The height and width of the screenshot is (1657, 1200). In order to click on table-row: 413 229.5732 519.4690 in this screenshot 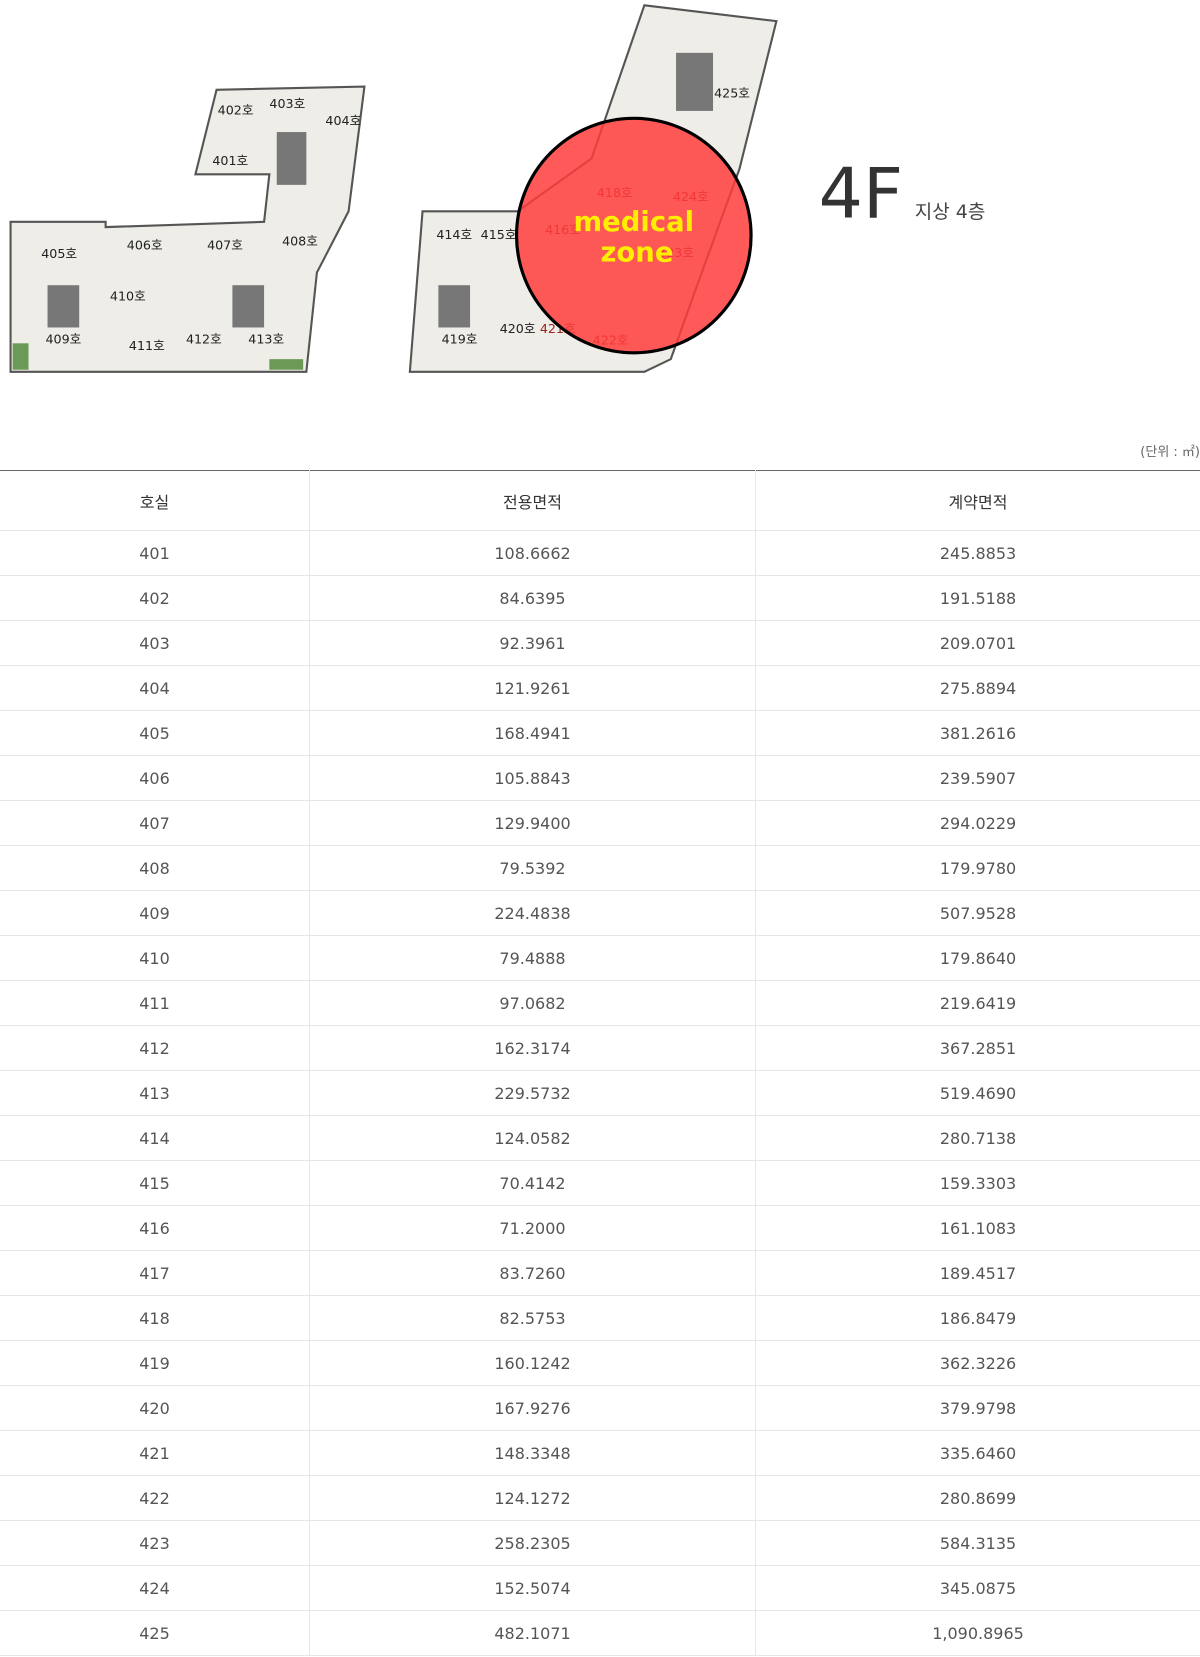, I will do `click(600, 1093)`.